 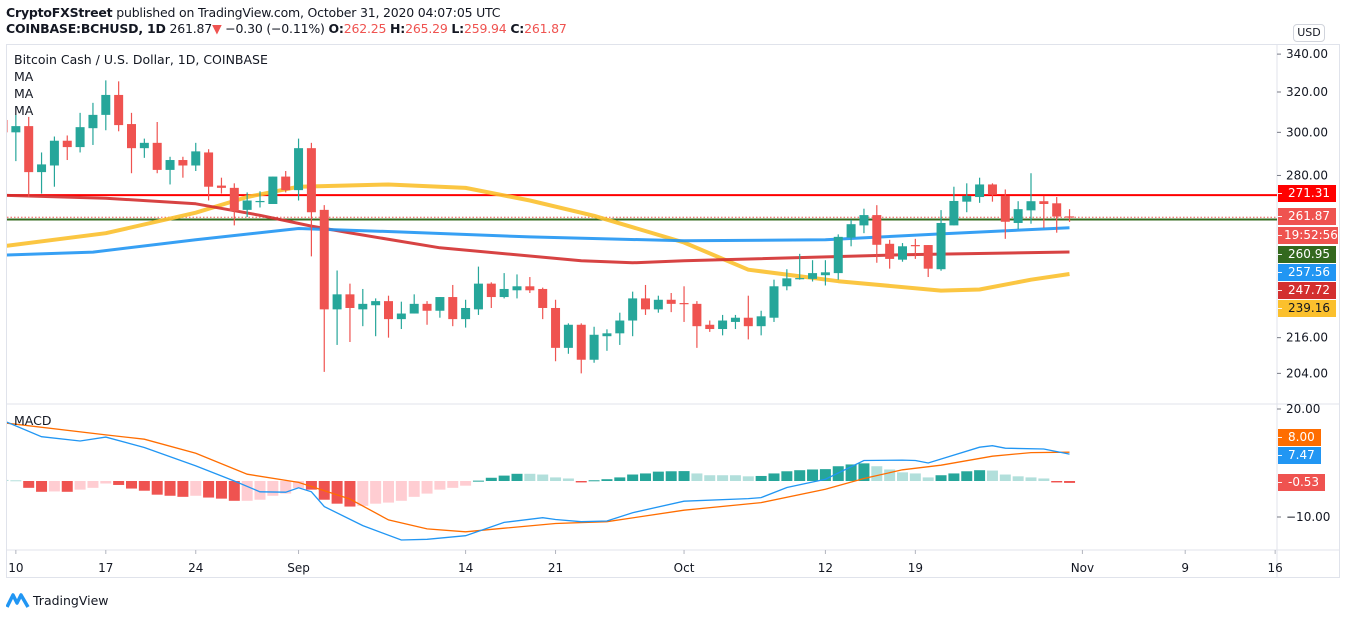 I want to click on open-value: 262.25, so click(x=365, y=28).